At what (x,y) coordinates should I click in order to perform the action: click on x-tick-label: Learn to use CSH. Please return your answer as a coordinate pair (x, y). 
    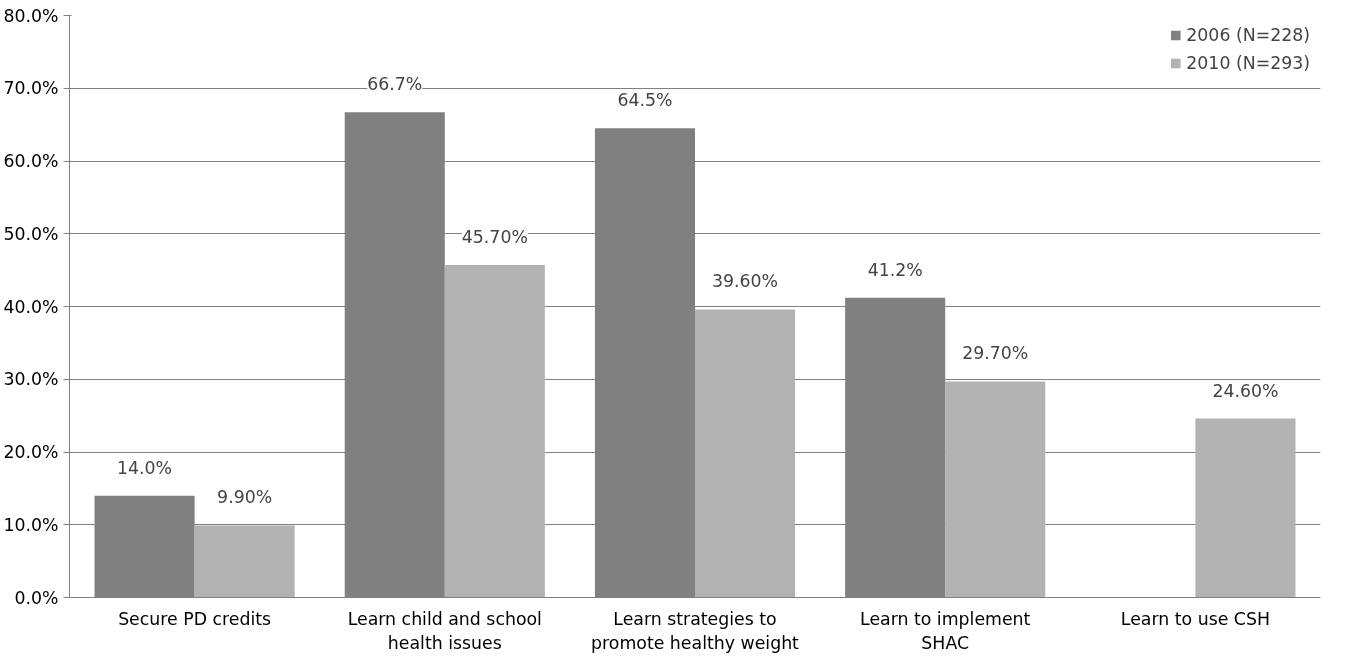
    Looking at the image, I should click on (1195, 618).